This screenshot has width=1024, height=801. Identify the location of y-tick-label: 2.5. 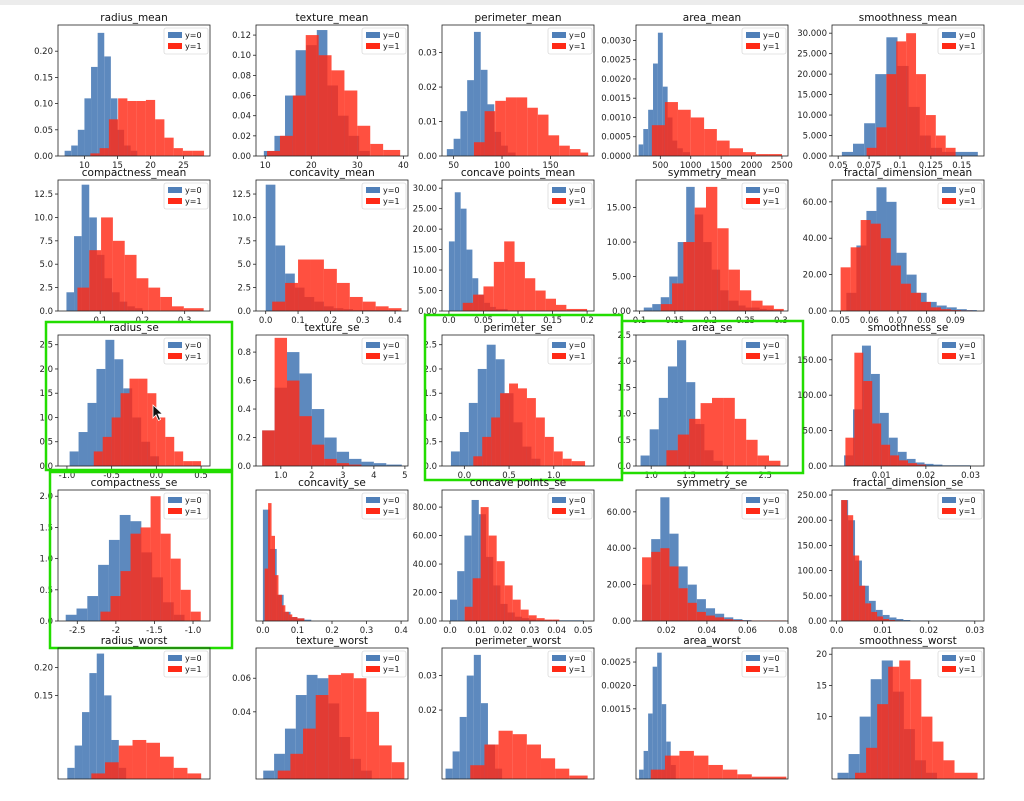
(624, 336).